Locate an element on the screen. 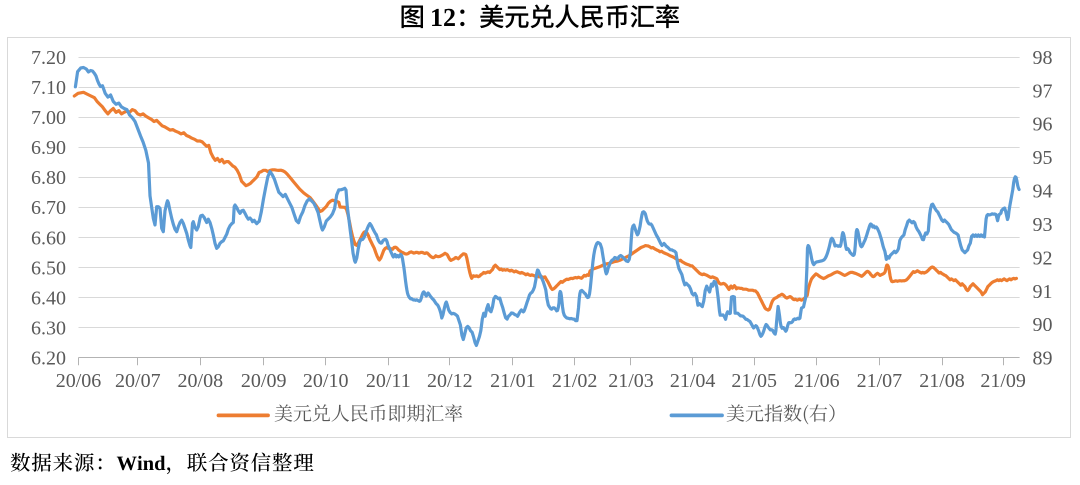  svg-text: 6.90 is located at coordinates (48, 148).